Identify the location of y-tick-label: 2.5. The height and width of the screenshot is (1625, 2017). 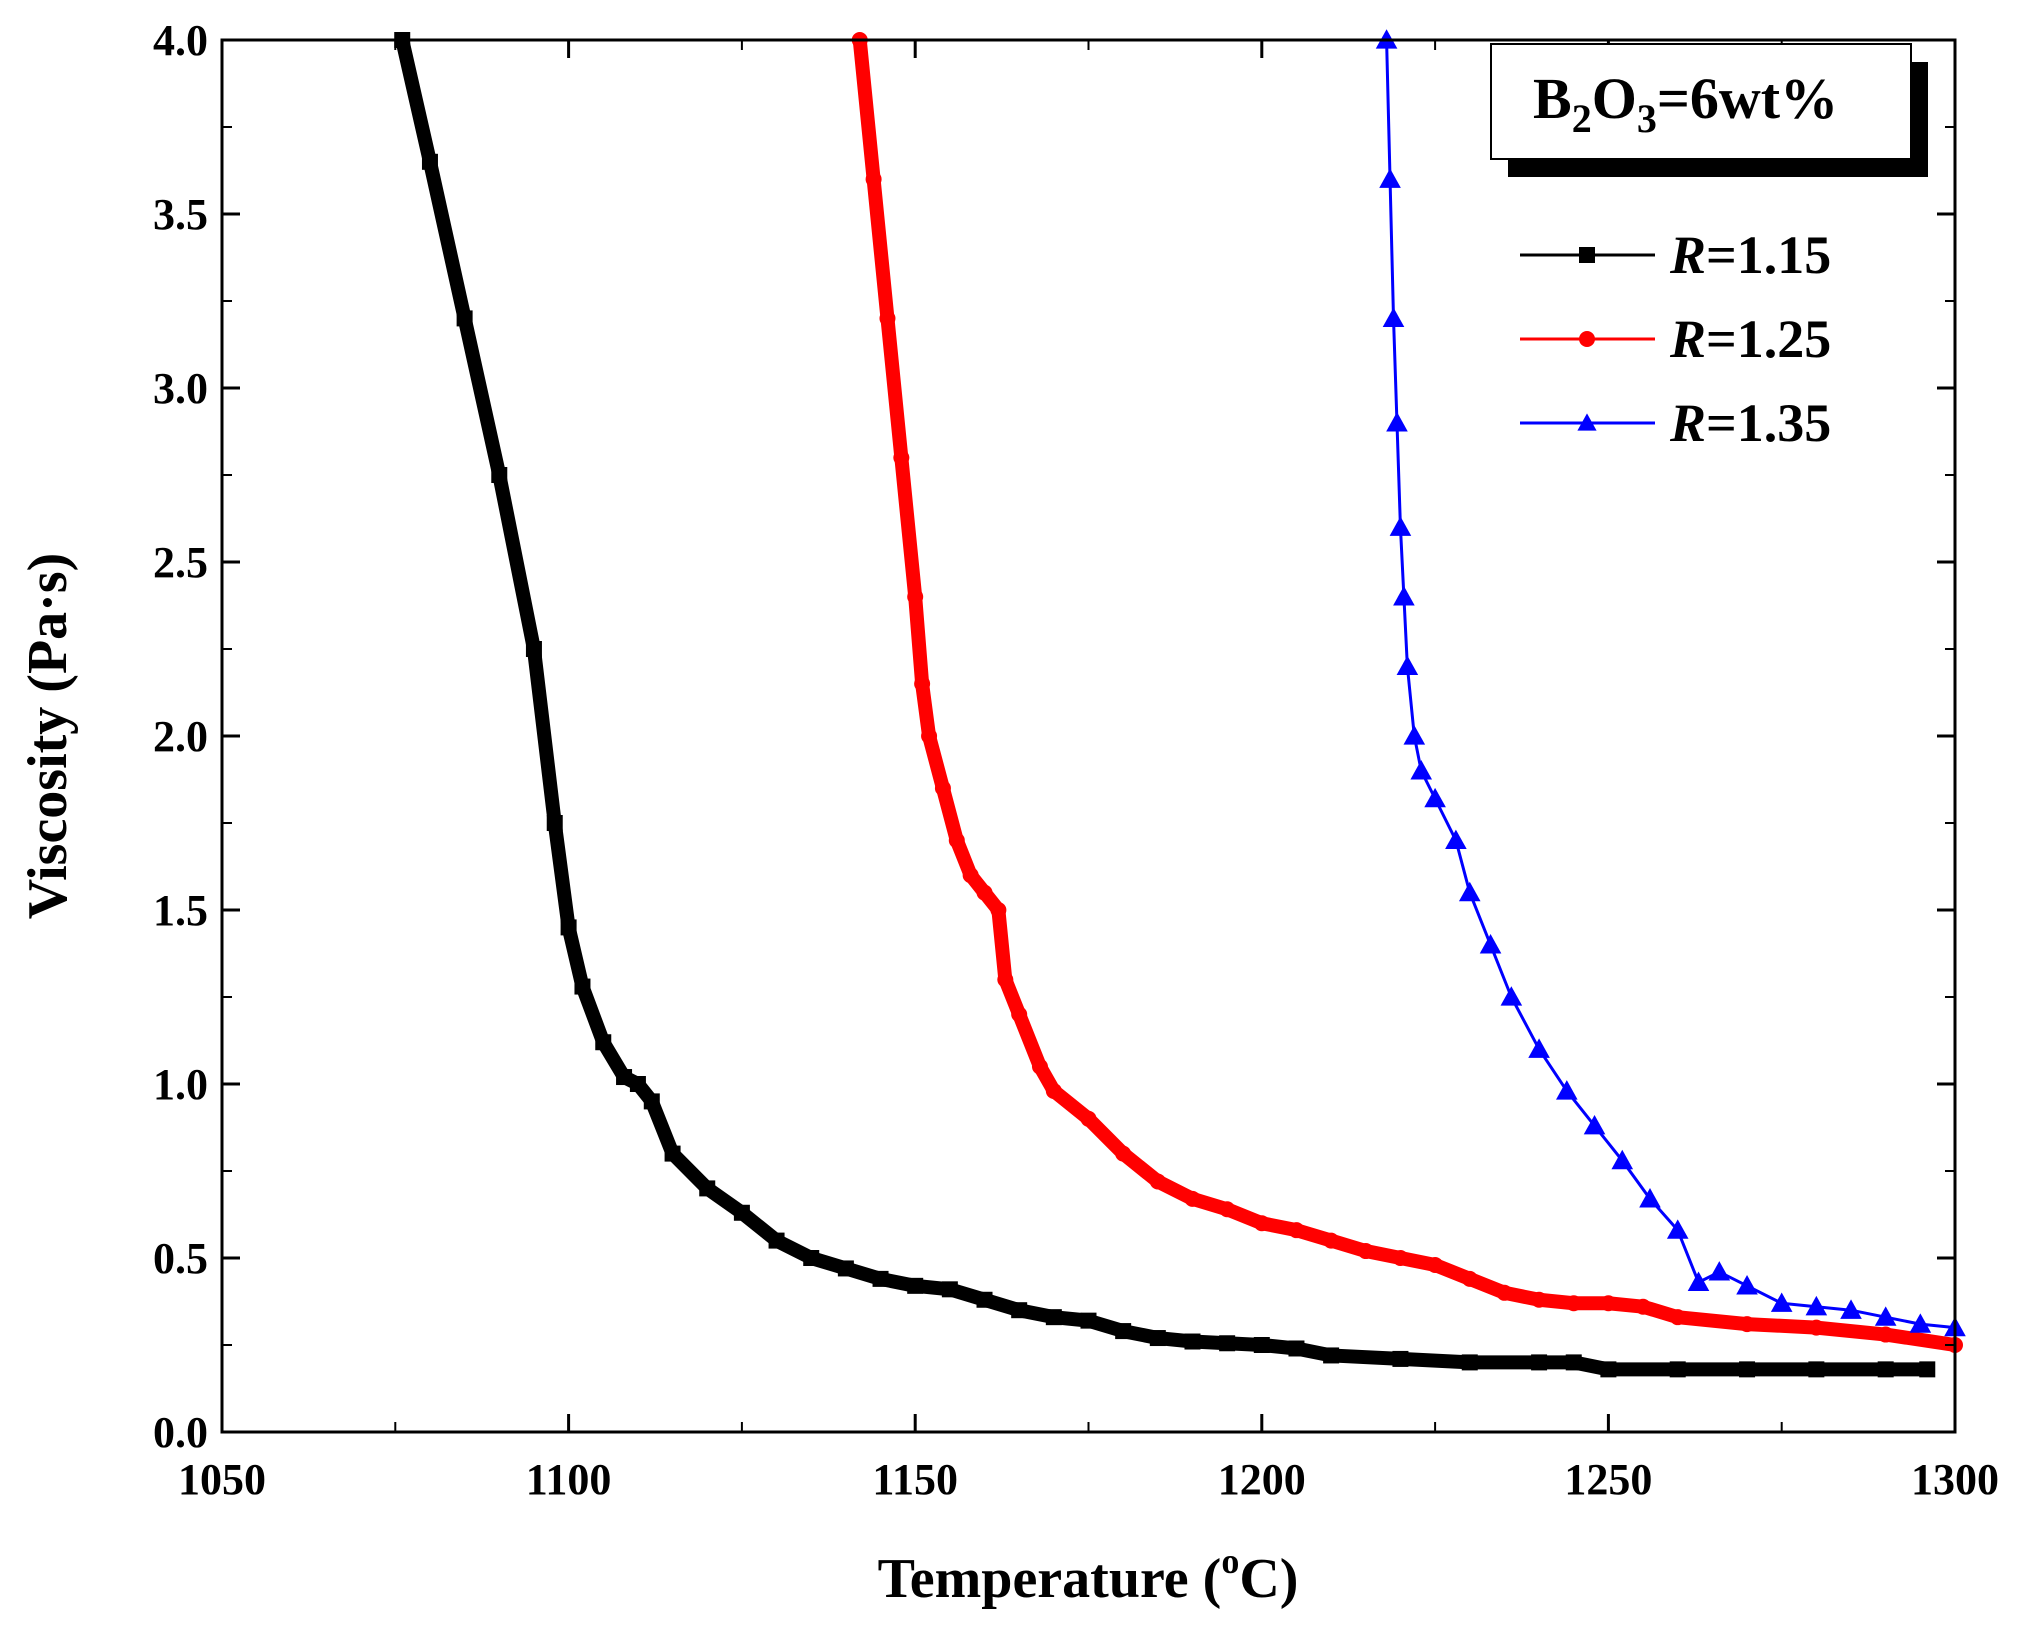
(180, 562).